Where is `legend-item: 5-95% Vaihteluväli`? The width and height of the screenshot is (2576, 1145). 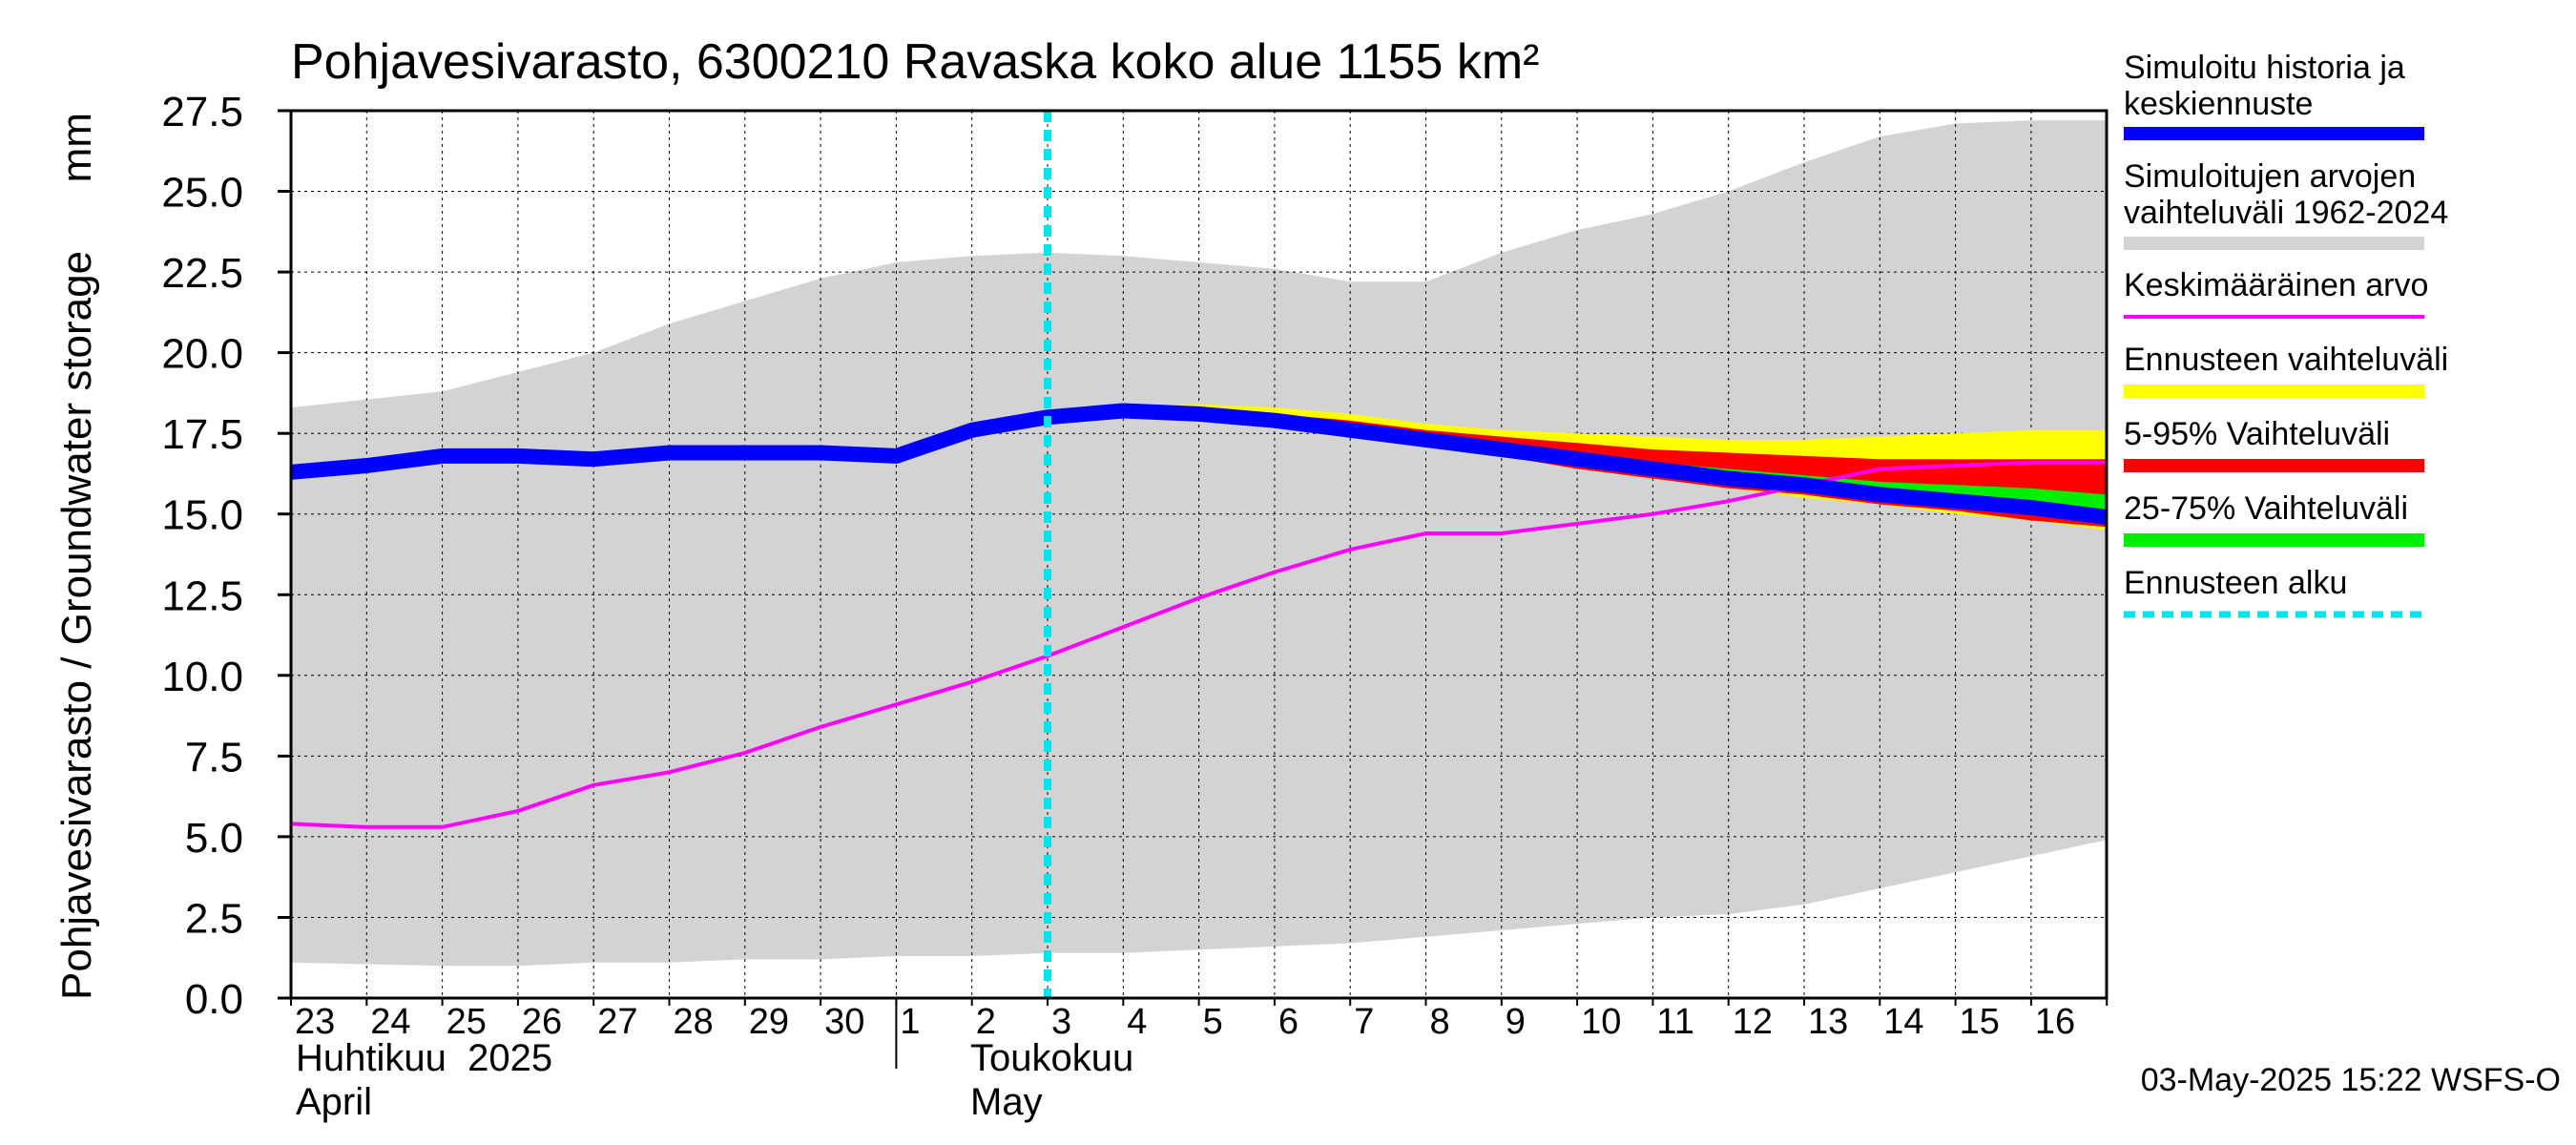
legend-item: 5-95% Vaihteluväli is located at coordinates (2274, 444).